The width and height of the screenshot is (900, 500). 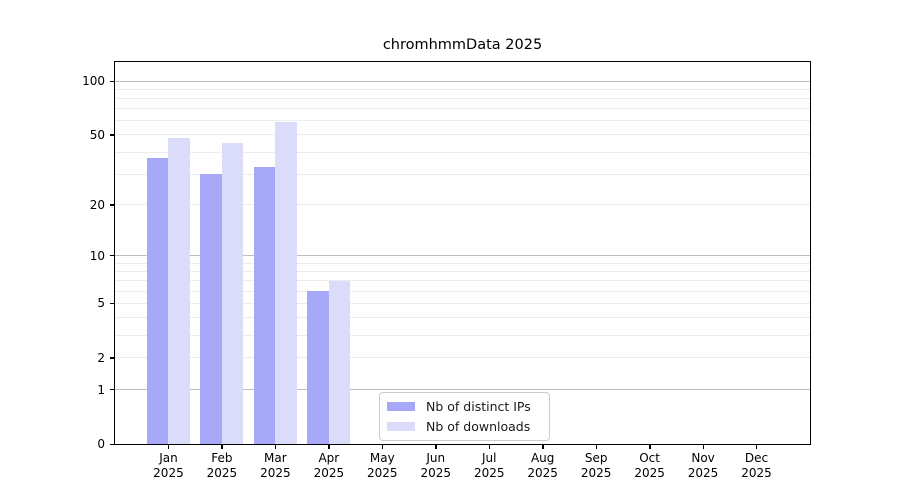 I want to click on x-axis-tick-label: Dec 2025, so click(x=757, y=466).